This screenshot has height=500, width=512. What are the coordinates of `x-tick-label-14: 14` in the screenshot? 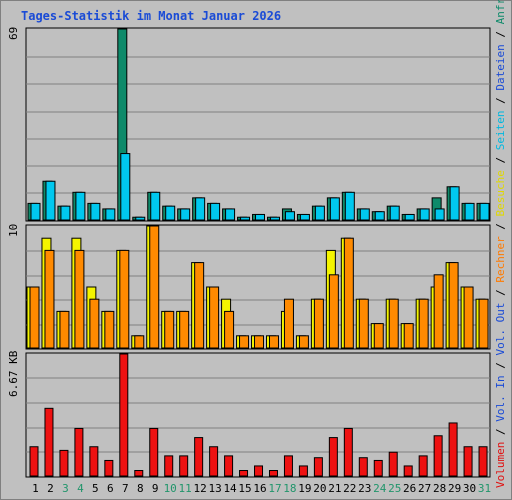 It's located at (230, 488).